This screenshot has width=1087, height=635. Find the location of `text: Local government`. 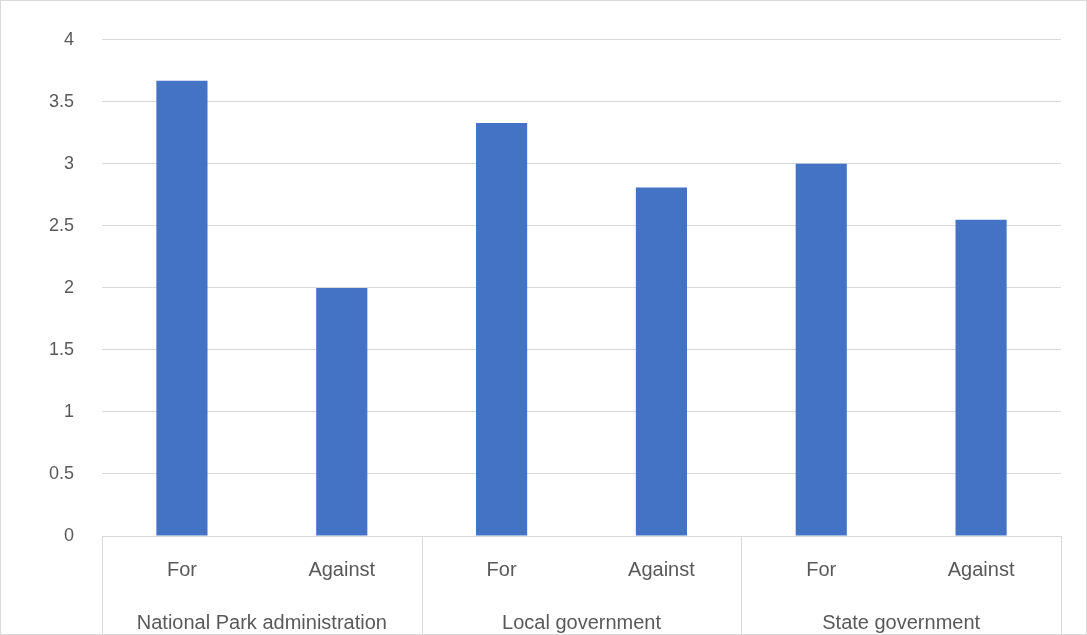

text: Local government is located at coordinates (582, 621).